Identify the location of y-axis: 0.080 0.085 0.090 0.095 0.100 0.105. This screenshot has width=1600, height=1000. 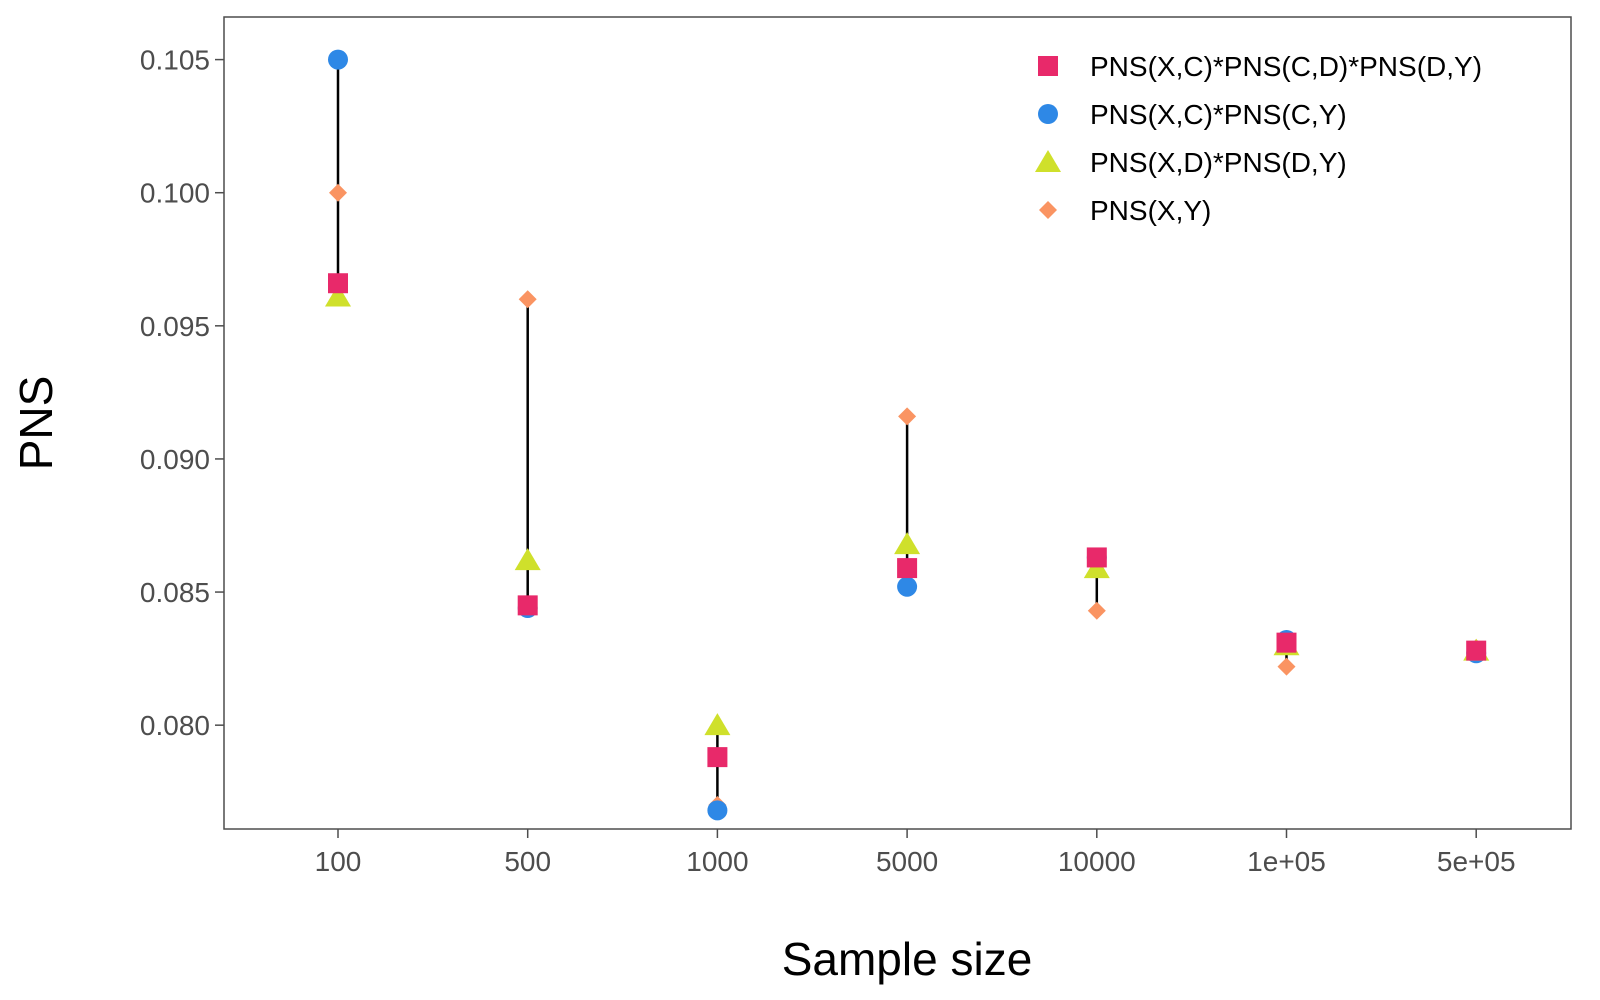
(182, 393).